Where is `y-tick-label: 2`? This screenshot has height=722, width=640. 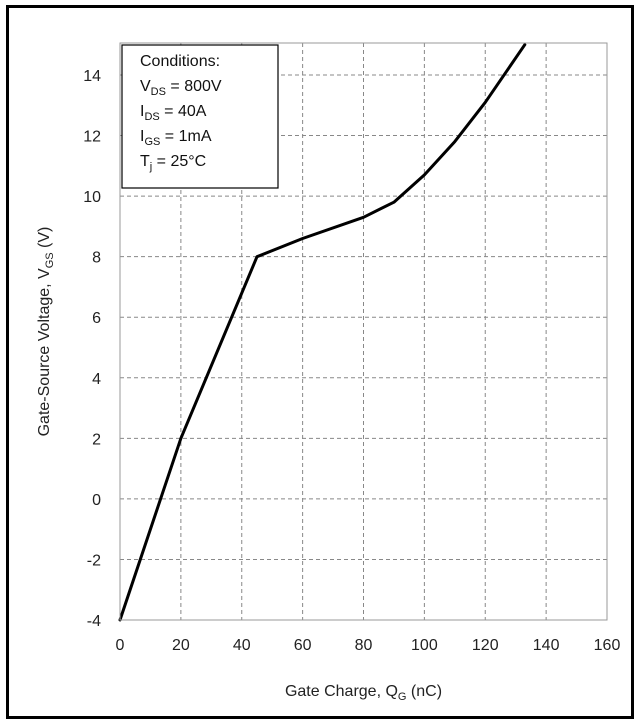
y-tick-label: 2 is located at coordinates (96, 439).